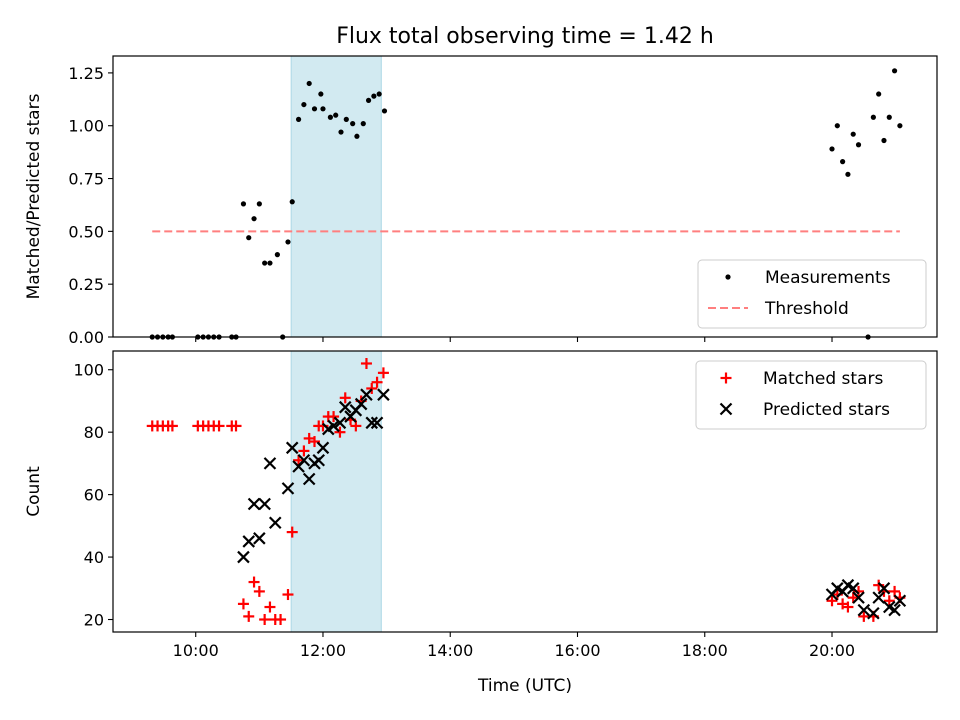 The image size is (960, 720). What do you see at coordinates (525, 36) in the screenshot?
I see `chart-title: Flux total observing time = 1.42 h` at bounding box center [525, 36].